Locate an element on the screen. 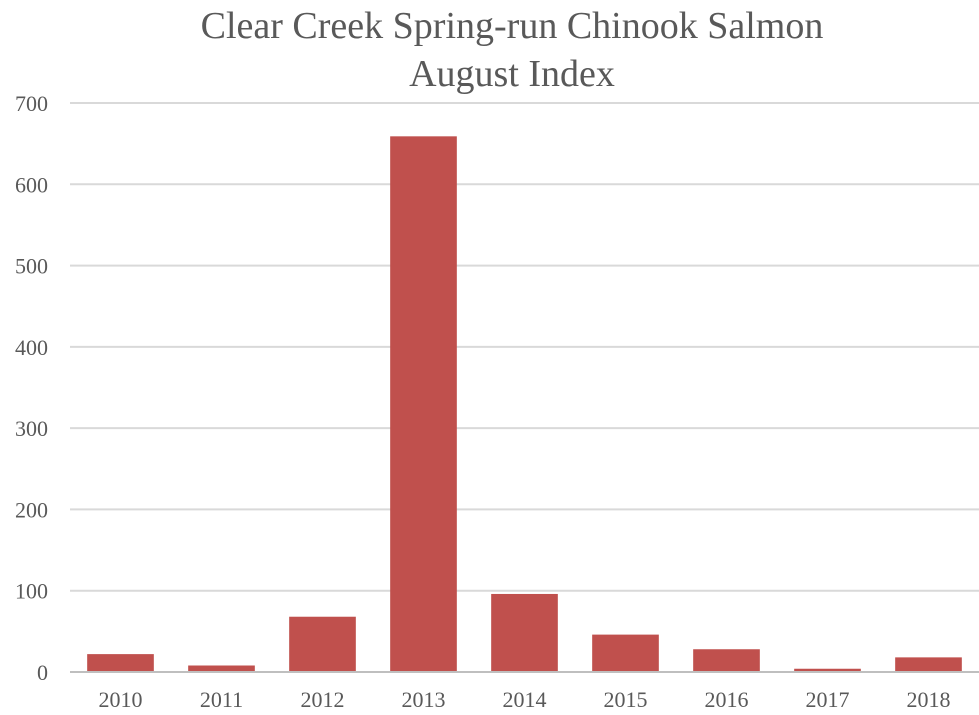 The width and height of the screenshot is (979, 715). x-axis-tick-labels: 2010 2011 2012 2013 2014 2015 2016 2017 2018 is located at coordinates (525, 699).